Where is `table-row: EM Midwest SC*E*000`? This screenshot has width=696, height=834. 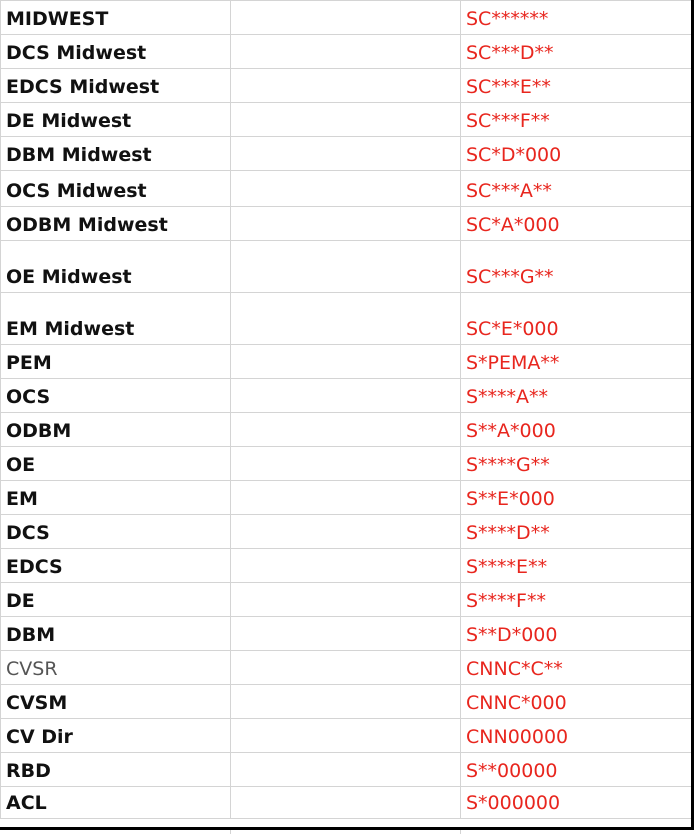
table-row: EM Midwest SC*E*000 is located at coordinates (346, 318).